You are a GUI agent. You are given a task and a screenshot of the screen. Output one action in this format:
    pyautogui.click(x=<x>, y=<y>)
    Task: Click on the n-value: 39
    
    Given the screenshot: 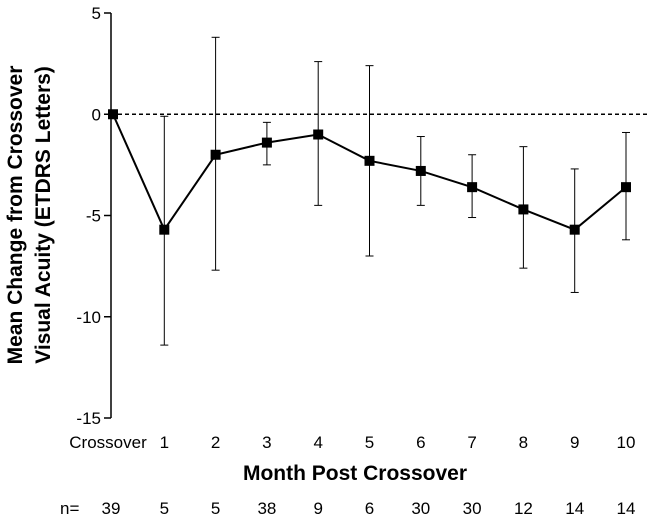 What is the action you would take?
    pyautogui.click(x=111, y=508)
    